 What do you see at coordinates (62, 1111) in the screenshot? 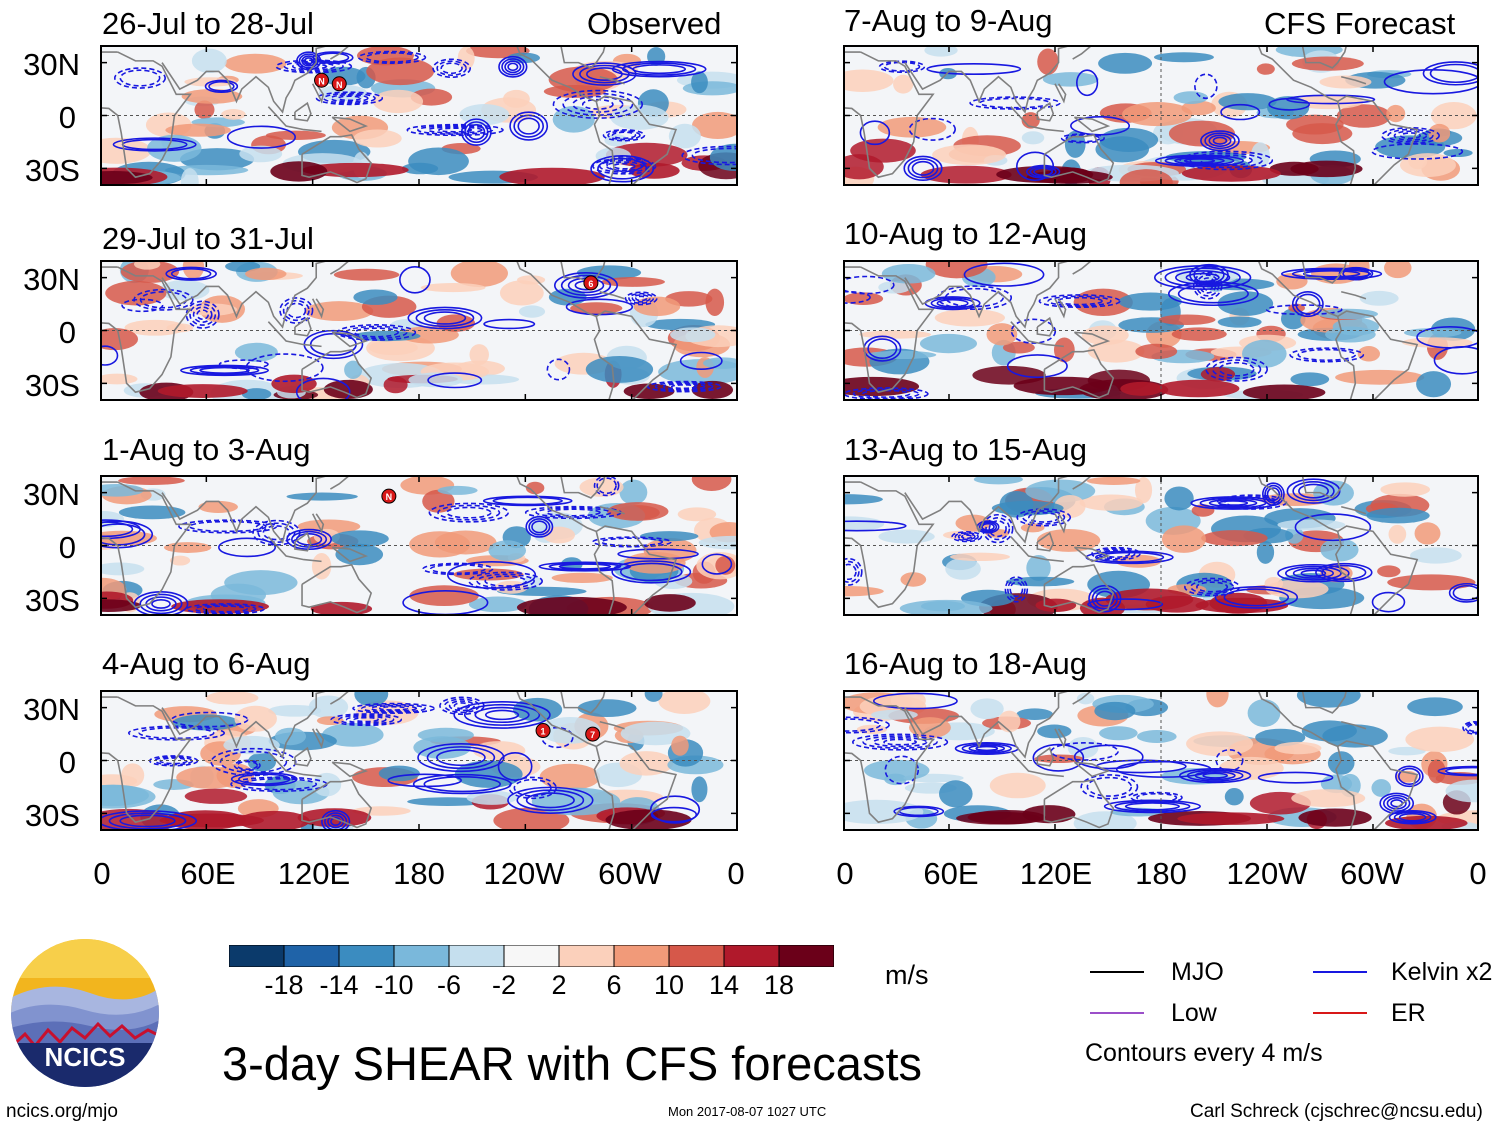
I see `footer-url: ncics.org/mjo` at bounding box center [62, 1111].